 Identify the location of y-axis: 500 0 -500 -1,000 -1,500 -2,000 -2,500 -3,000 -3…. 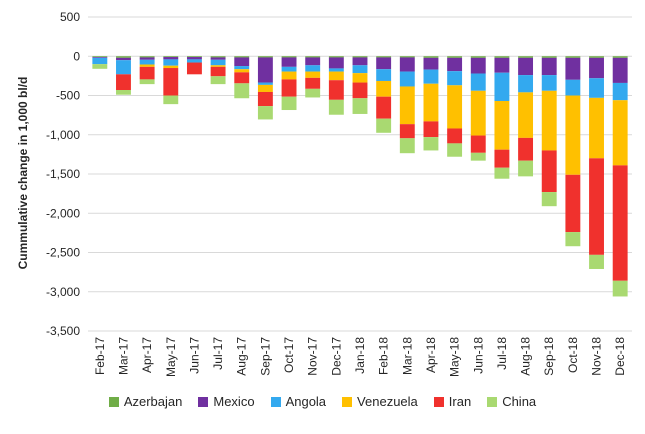
(63, 174).